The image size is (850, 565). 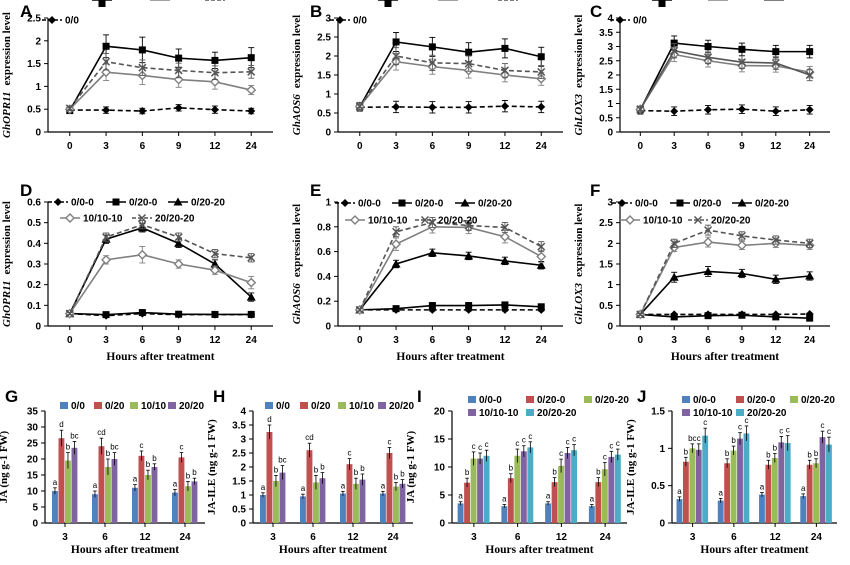 What do you see at coordinates (321, 406) in the screenshot?
I see `legend-label: 0/20` at bounding box center [321, 406].